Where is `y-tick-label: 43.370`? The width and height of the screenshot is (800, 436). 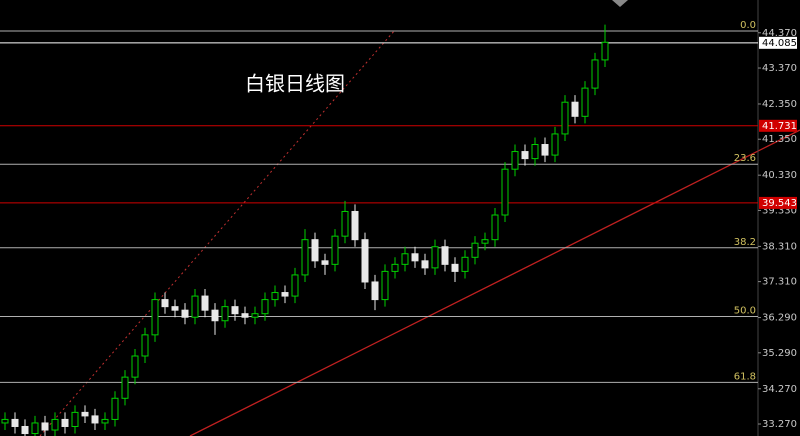 y-tick-label: 43.370 is located at coordinates (779, 68).